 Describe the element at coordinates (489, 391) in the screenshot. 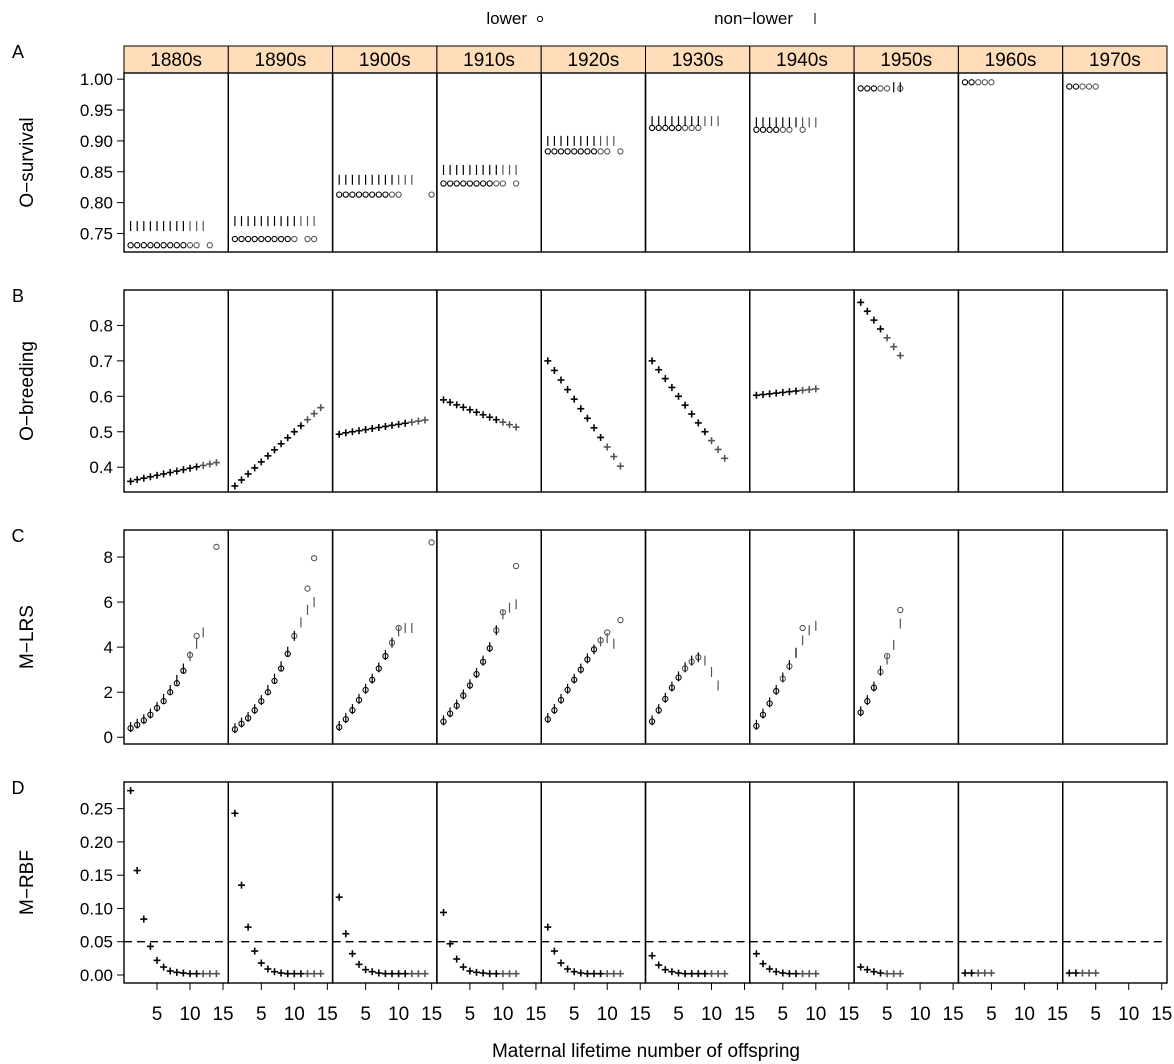

I see `panel-b-1910s` at that location.